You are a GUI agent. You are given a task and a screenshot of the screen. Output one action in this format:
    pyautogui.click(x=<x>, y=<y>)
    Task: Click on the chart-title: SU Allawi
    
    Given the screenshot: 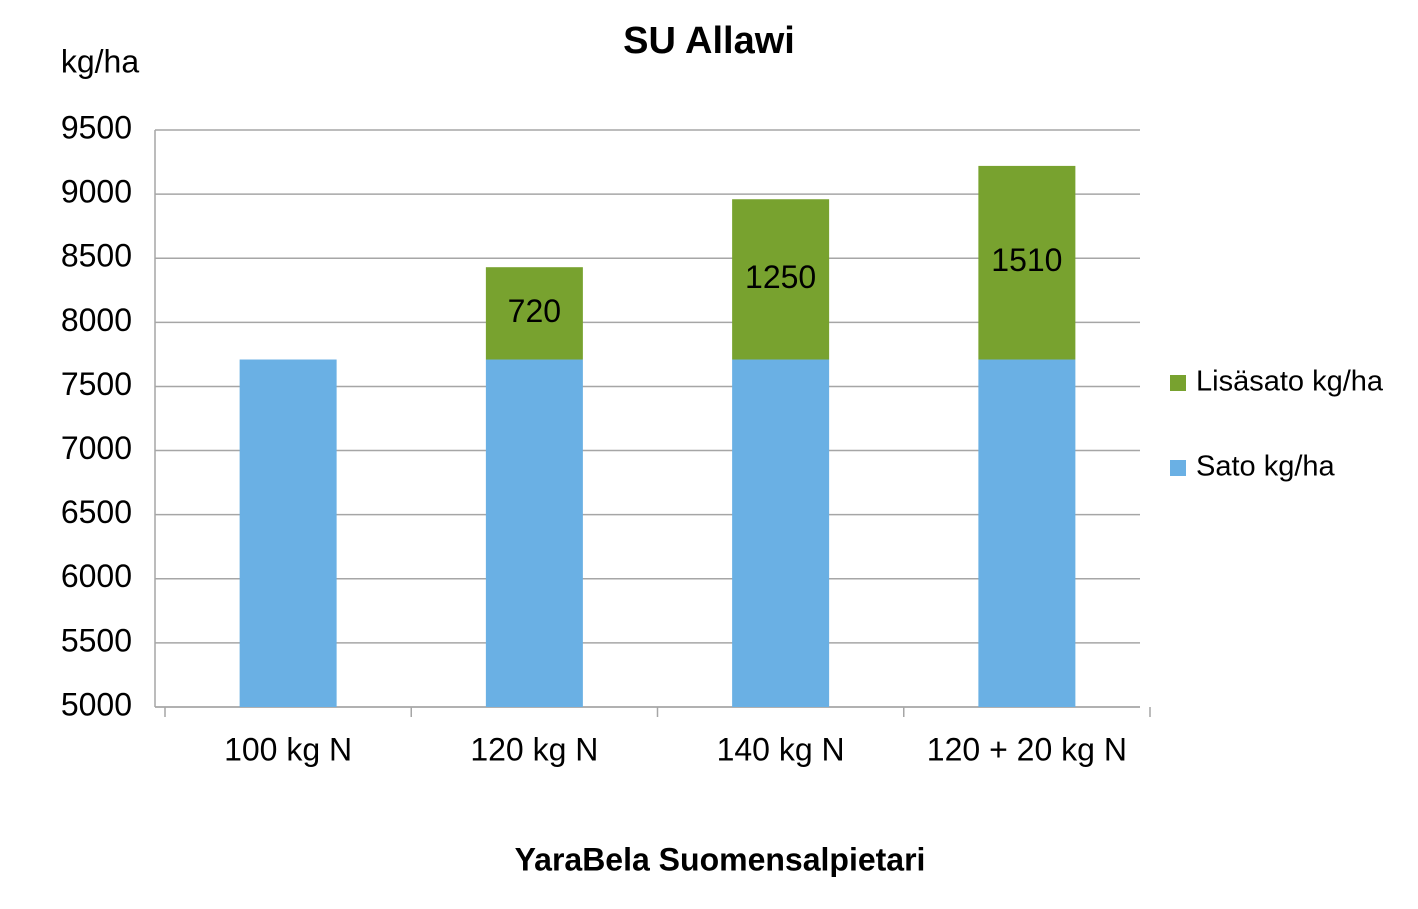 What is the action you would take?
    pyautogui.click(x=709, y=41)
    